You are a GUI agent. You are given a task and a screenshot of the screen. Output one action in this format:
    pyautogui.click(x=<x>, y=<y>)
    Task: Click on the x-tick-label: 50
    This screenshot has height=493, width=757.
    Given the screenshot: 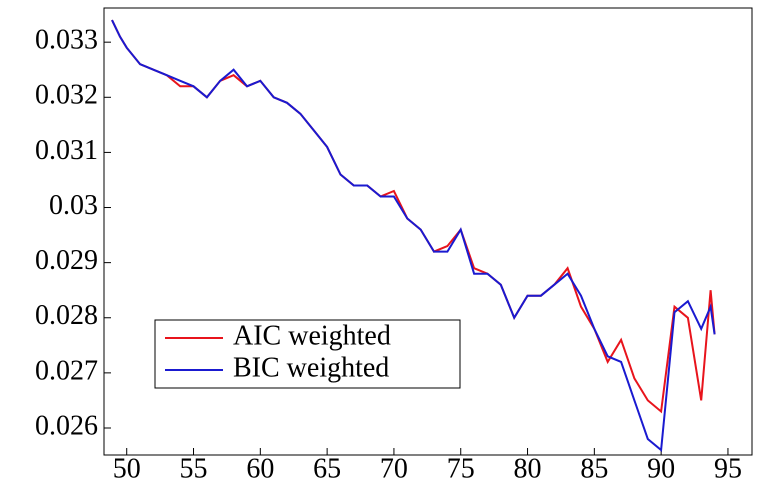 What is the action you would take?
    pyautogui.click(x=127, y=468)
    